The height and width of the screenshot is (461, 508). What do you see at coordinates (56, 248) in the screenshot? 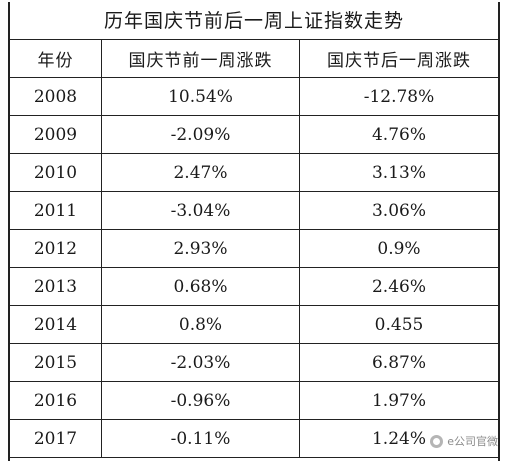
I see `year-cell: 2012` at bounding box center [56, 248].